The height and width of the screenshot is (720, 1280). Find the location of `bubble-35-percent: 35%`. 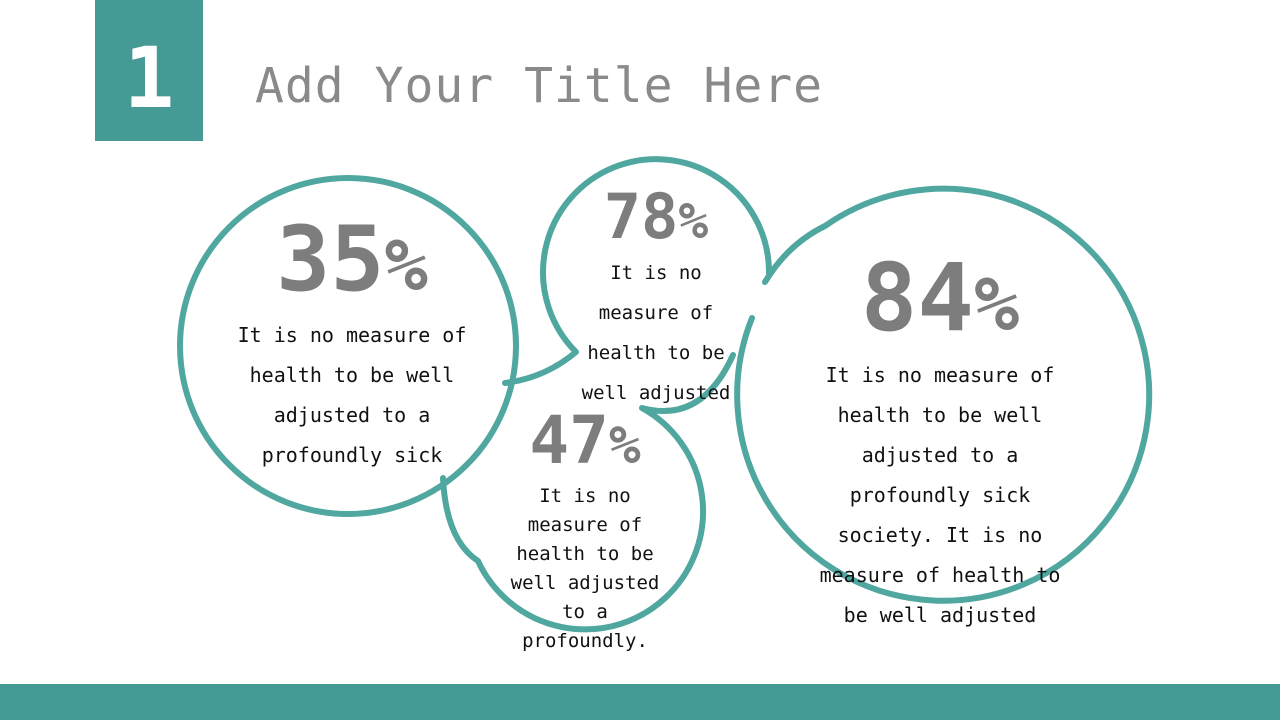

bubble-35-percent: 35% is located at coordinates (352, 262).